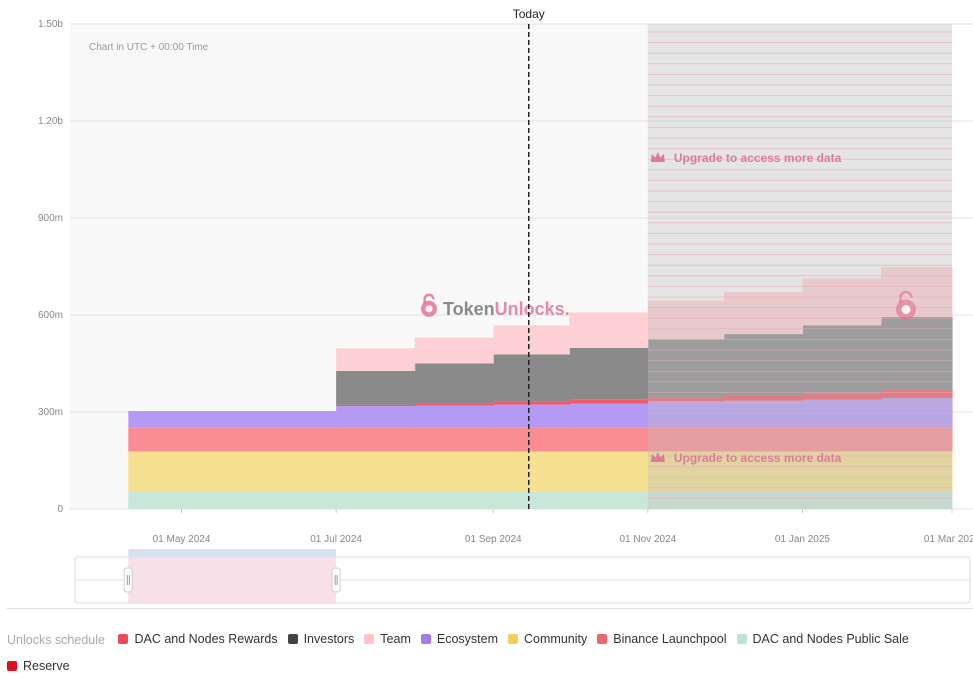 This screenshot has width=973, height=680. Describe the element at coordinates (320, 639) in the screenshot. I see `legend-item: Investors` at that location.